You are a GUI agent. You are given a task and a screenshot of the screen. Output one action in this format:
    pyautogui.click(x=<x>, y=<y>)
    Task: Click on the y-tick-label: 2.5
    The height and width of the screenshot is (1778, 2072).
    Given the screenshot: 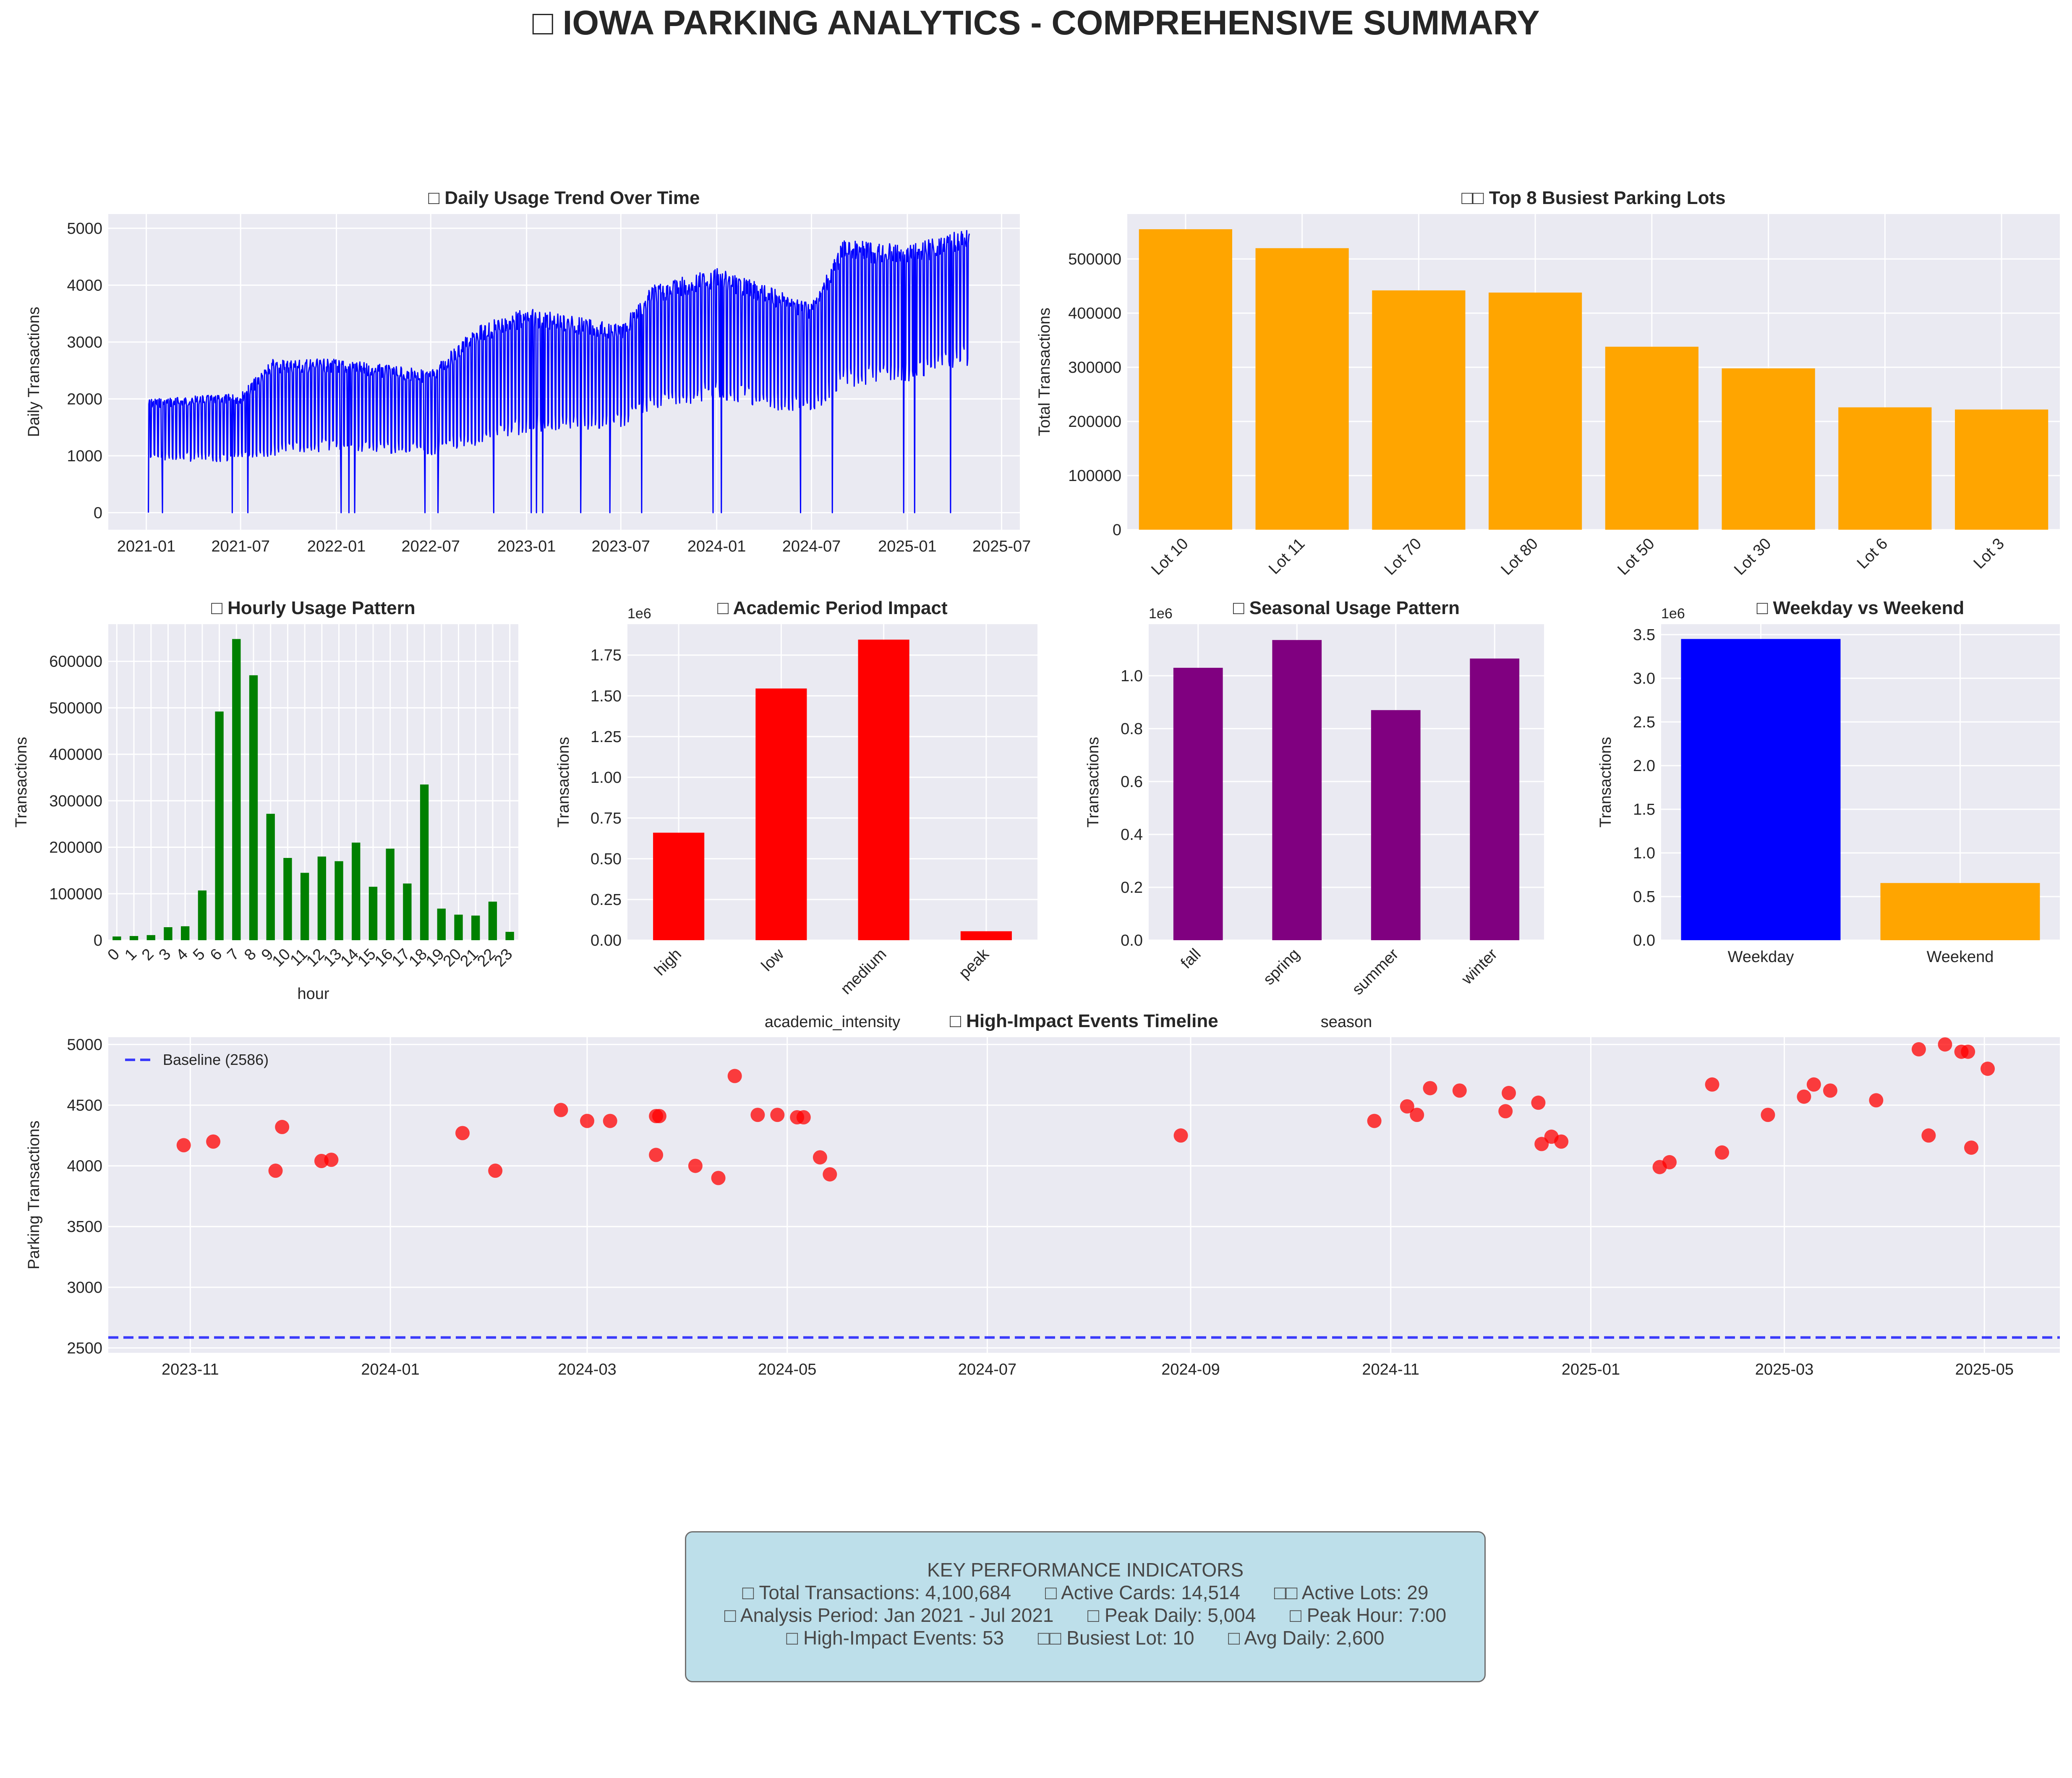 What is the action you would take?
    pyautogui.click(x=1644, y=723)
    